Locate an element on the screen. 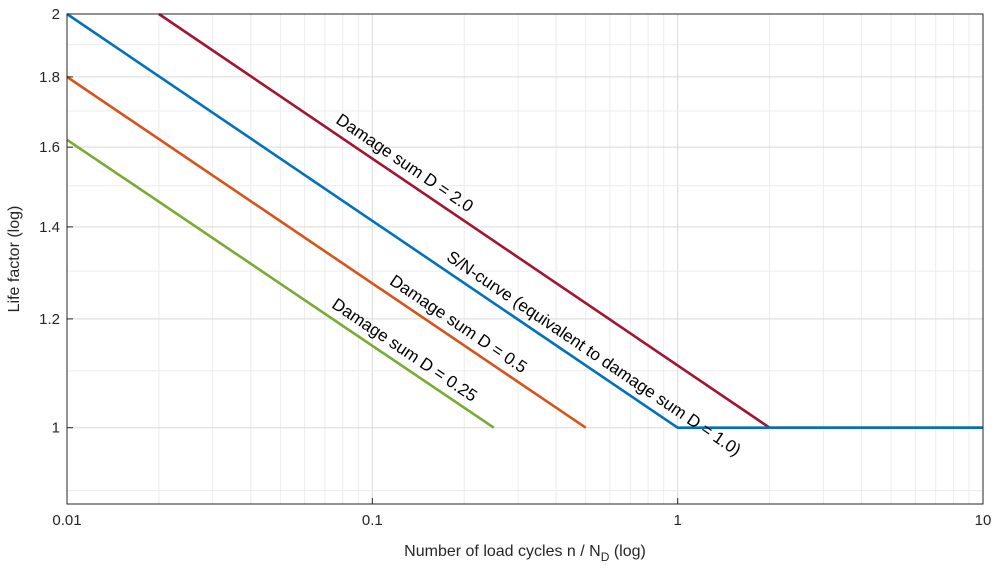 The height and width of the screenshot is (572, 1000). y-axis-label: Life factor (log) is located at coordinates (14, 259).